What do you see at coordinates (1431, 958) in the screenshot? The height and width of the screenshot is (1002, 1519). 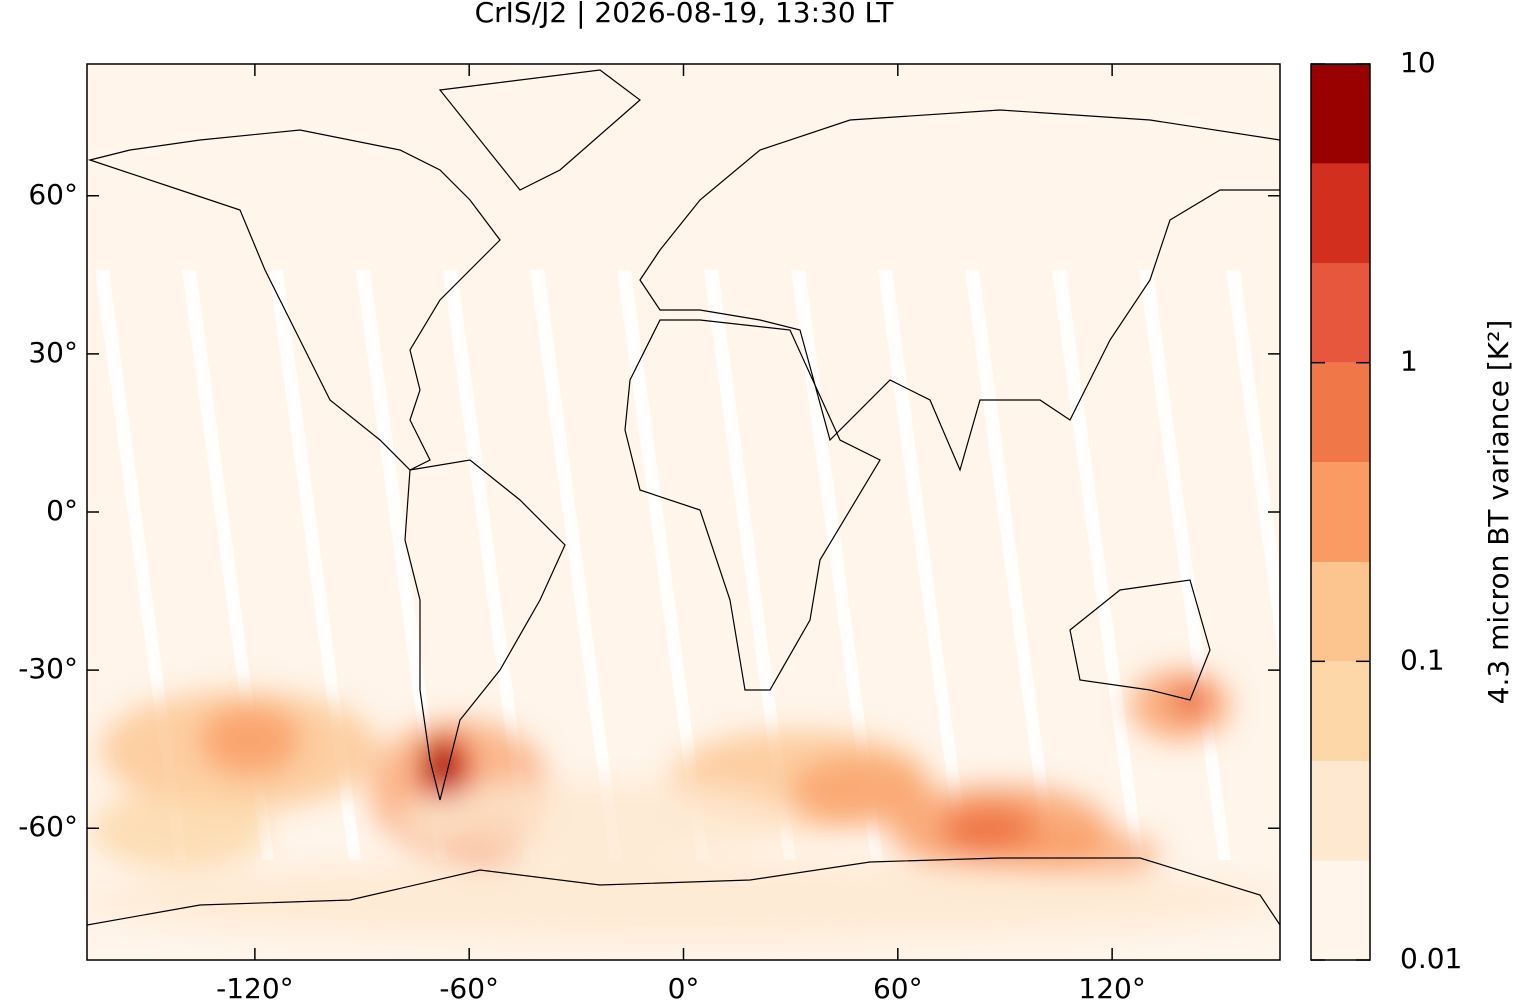 I see `colorbar-tick-label: 0.01` at bounding box center [1431, 958].